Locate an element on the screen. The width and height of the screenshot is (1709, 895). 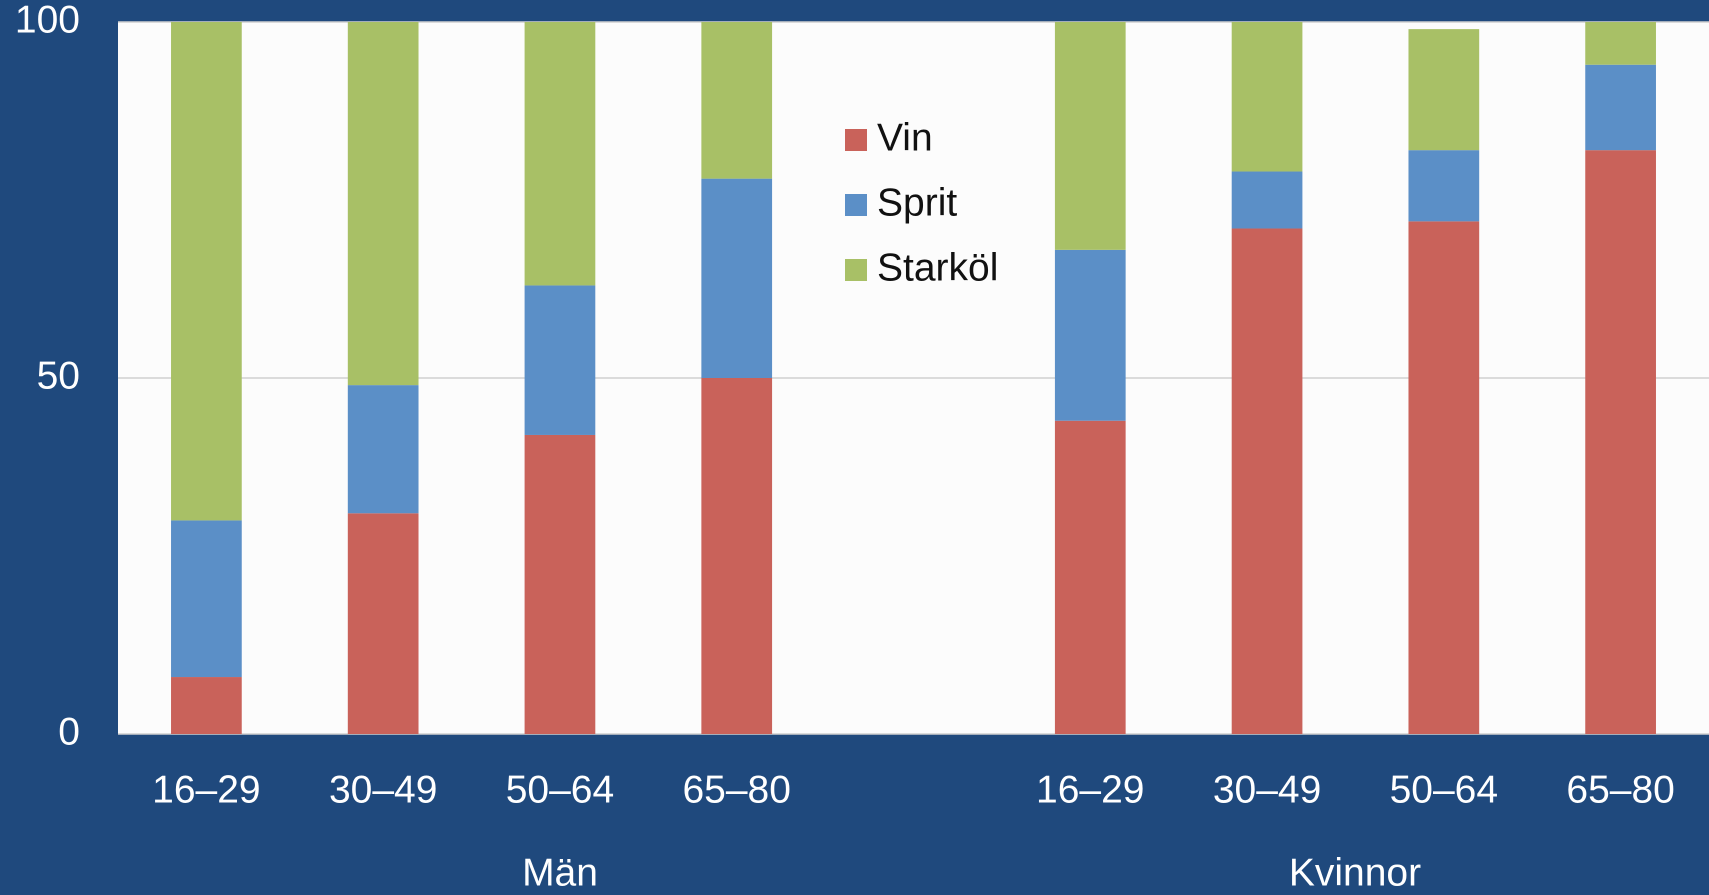
group-label: Män is located at coordinates (560, 872).